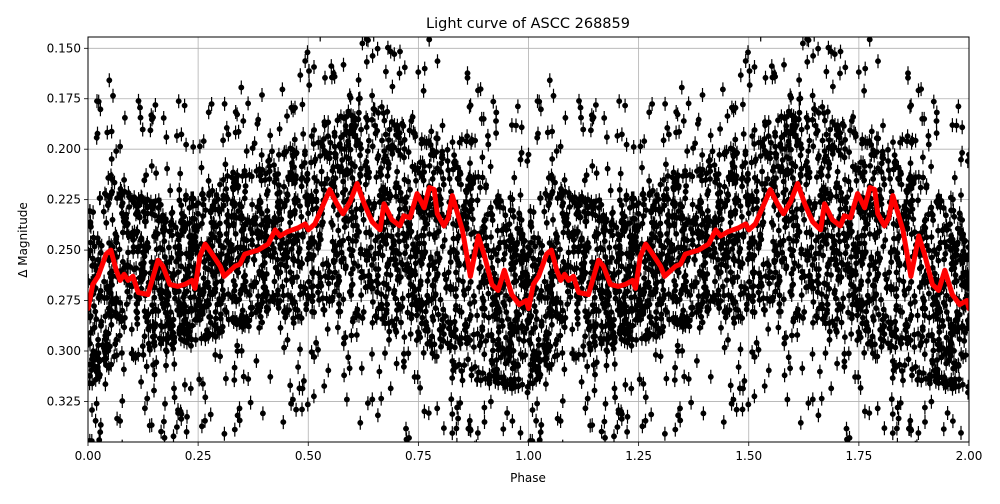 The image size is (1000, 504). Describe the element at coordinates (418, 456) in the screenshot. I see `x-tick-label: 0.75` at that location.